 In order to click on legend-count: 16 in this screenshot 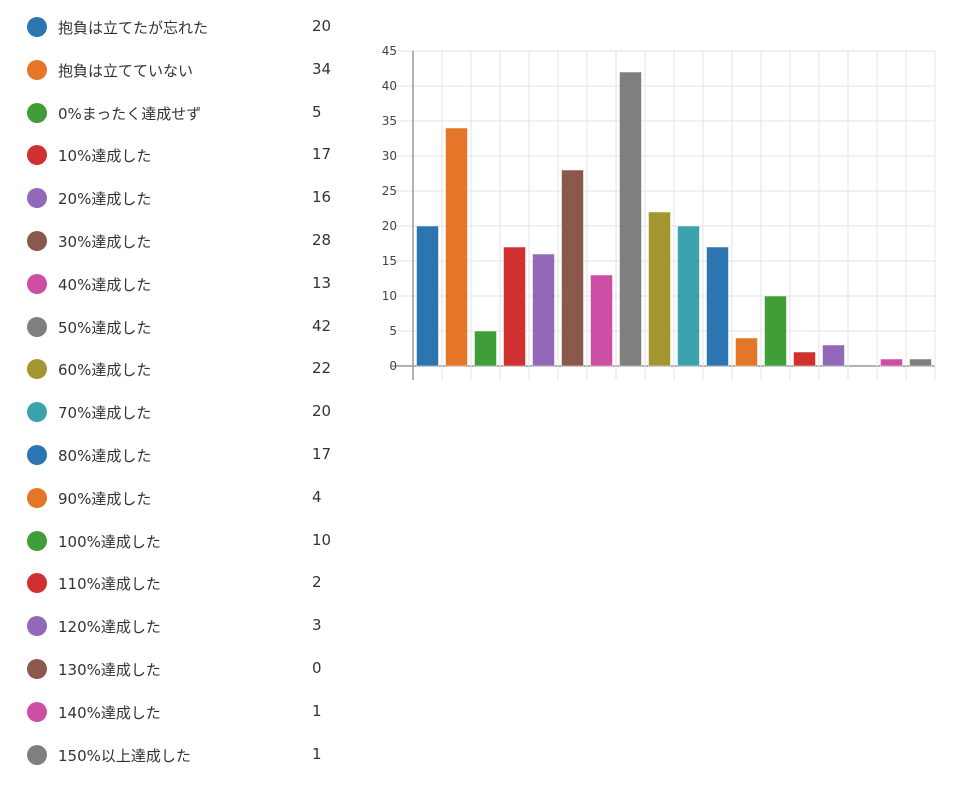, I will do `click(322, 197)`.